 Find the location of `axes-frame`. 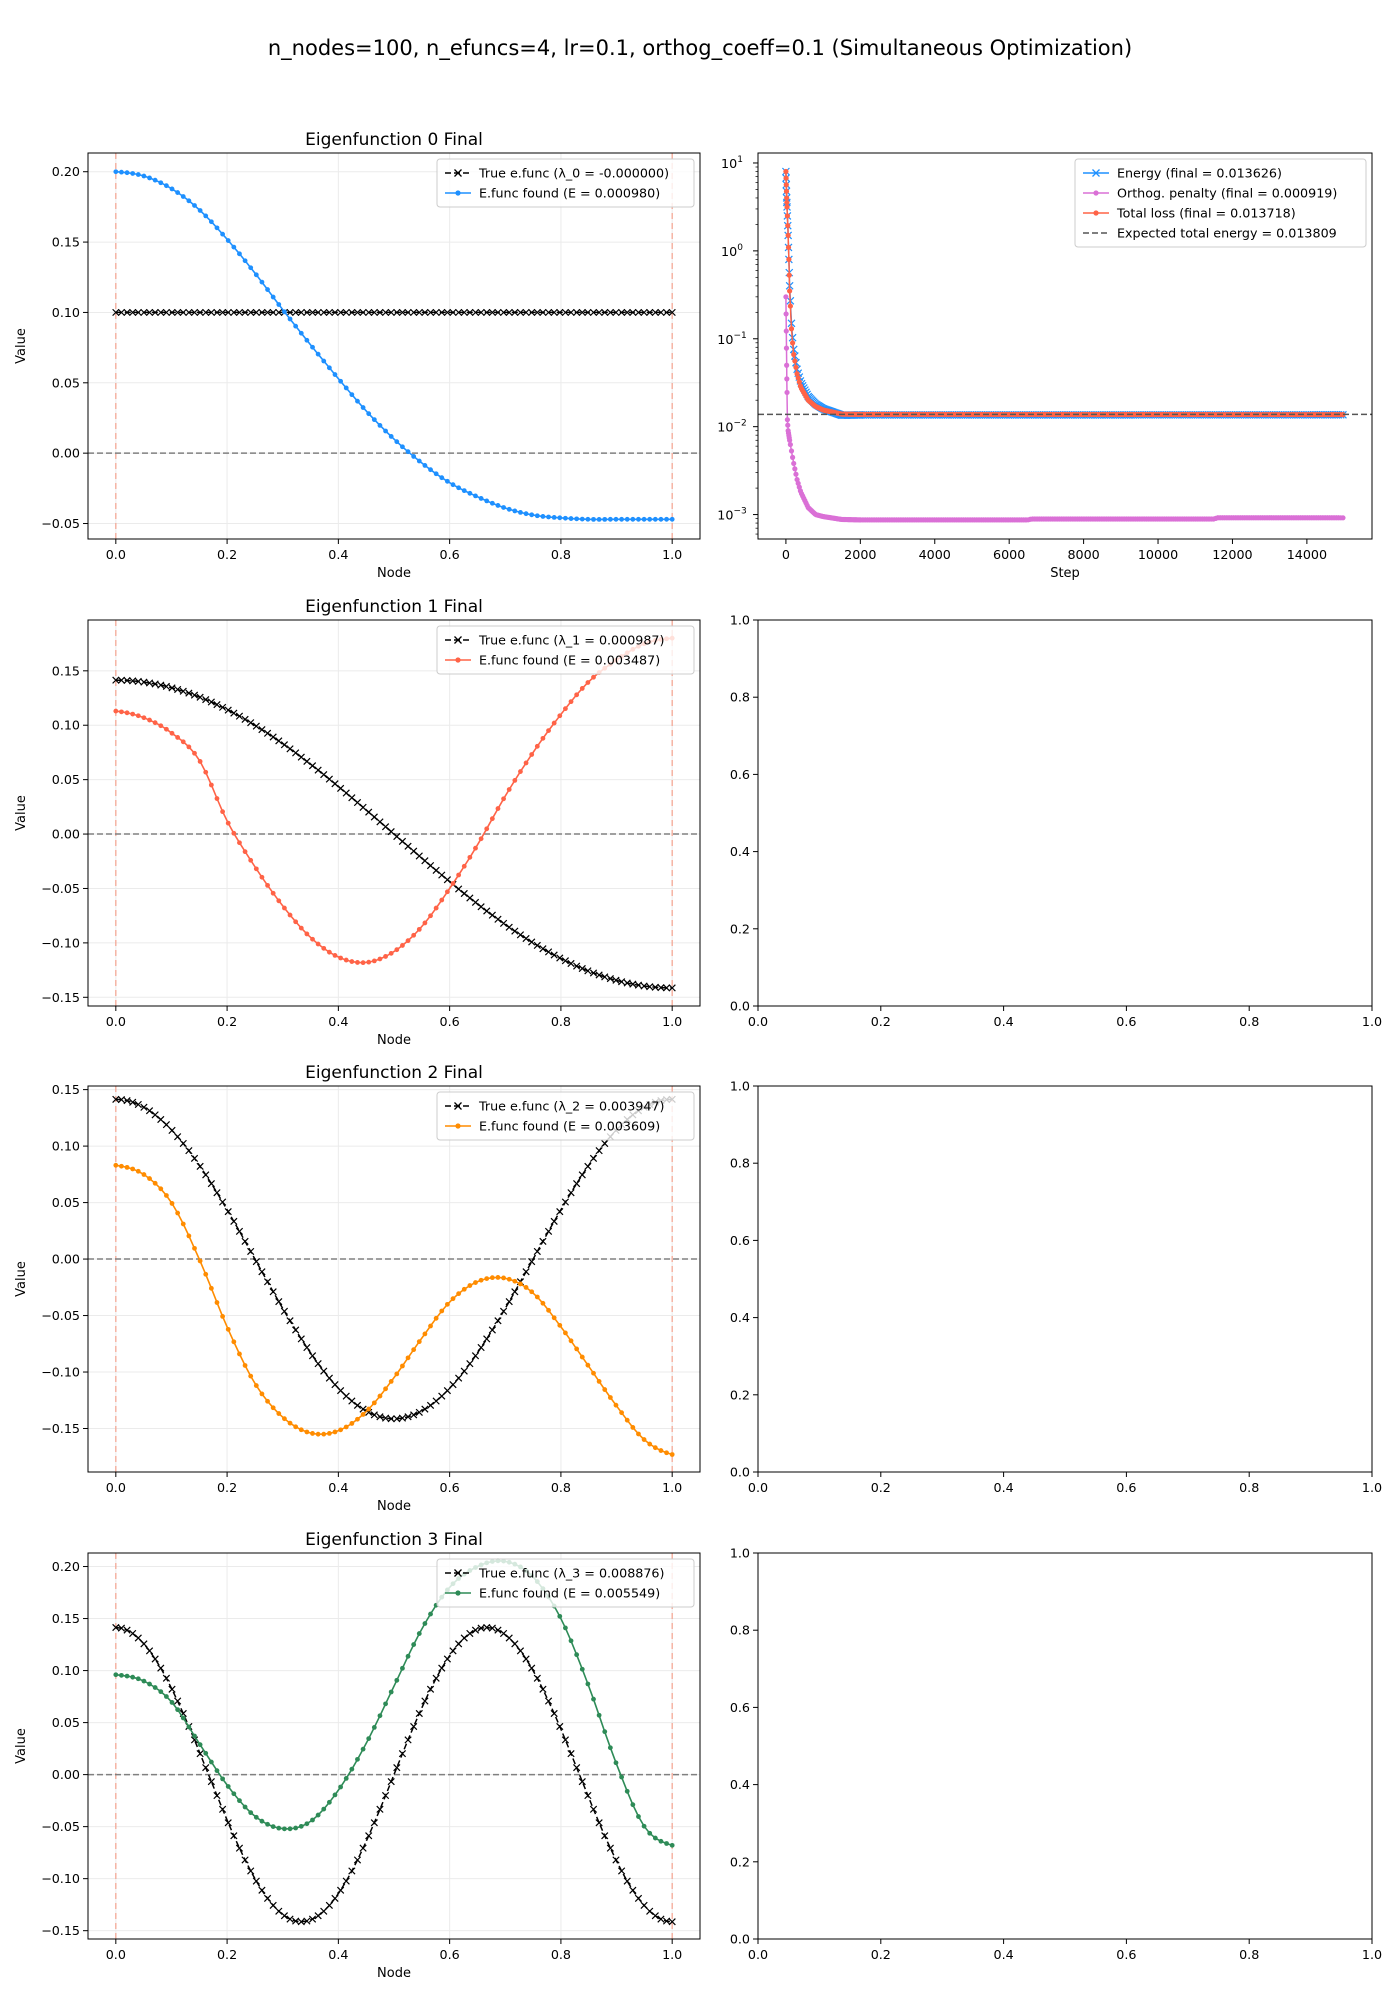

axes-frame is located at coordinates (394, 1746).